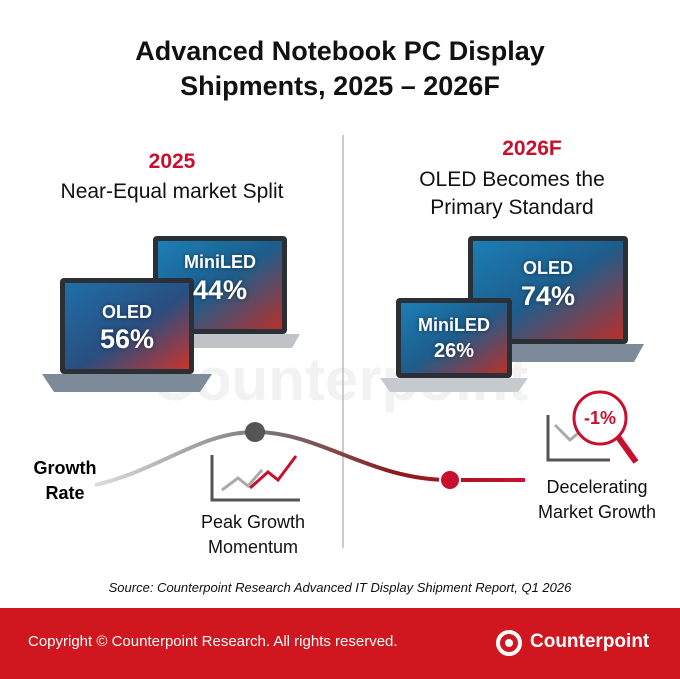 The width and height of the screenshot is (680, 679). I want to click on screen-share: 56%, so click(127, 339).